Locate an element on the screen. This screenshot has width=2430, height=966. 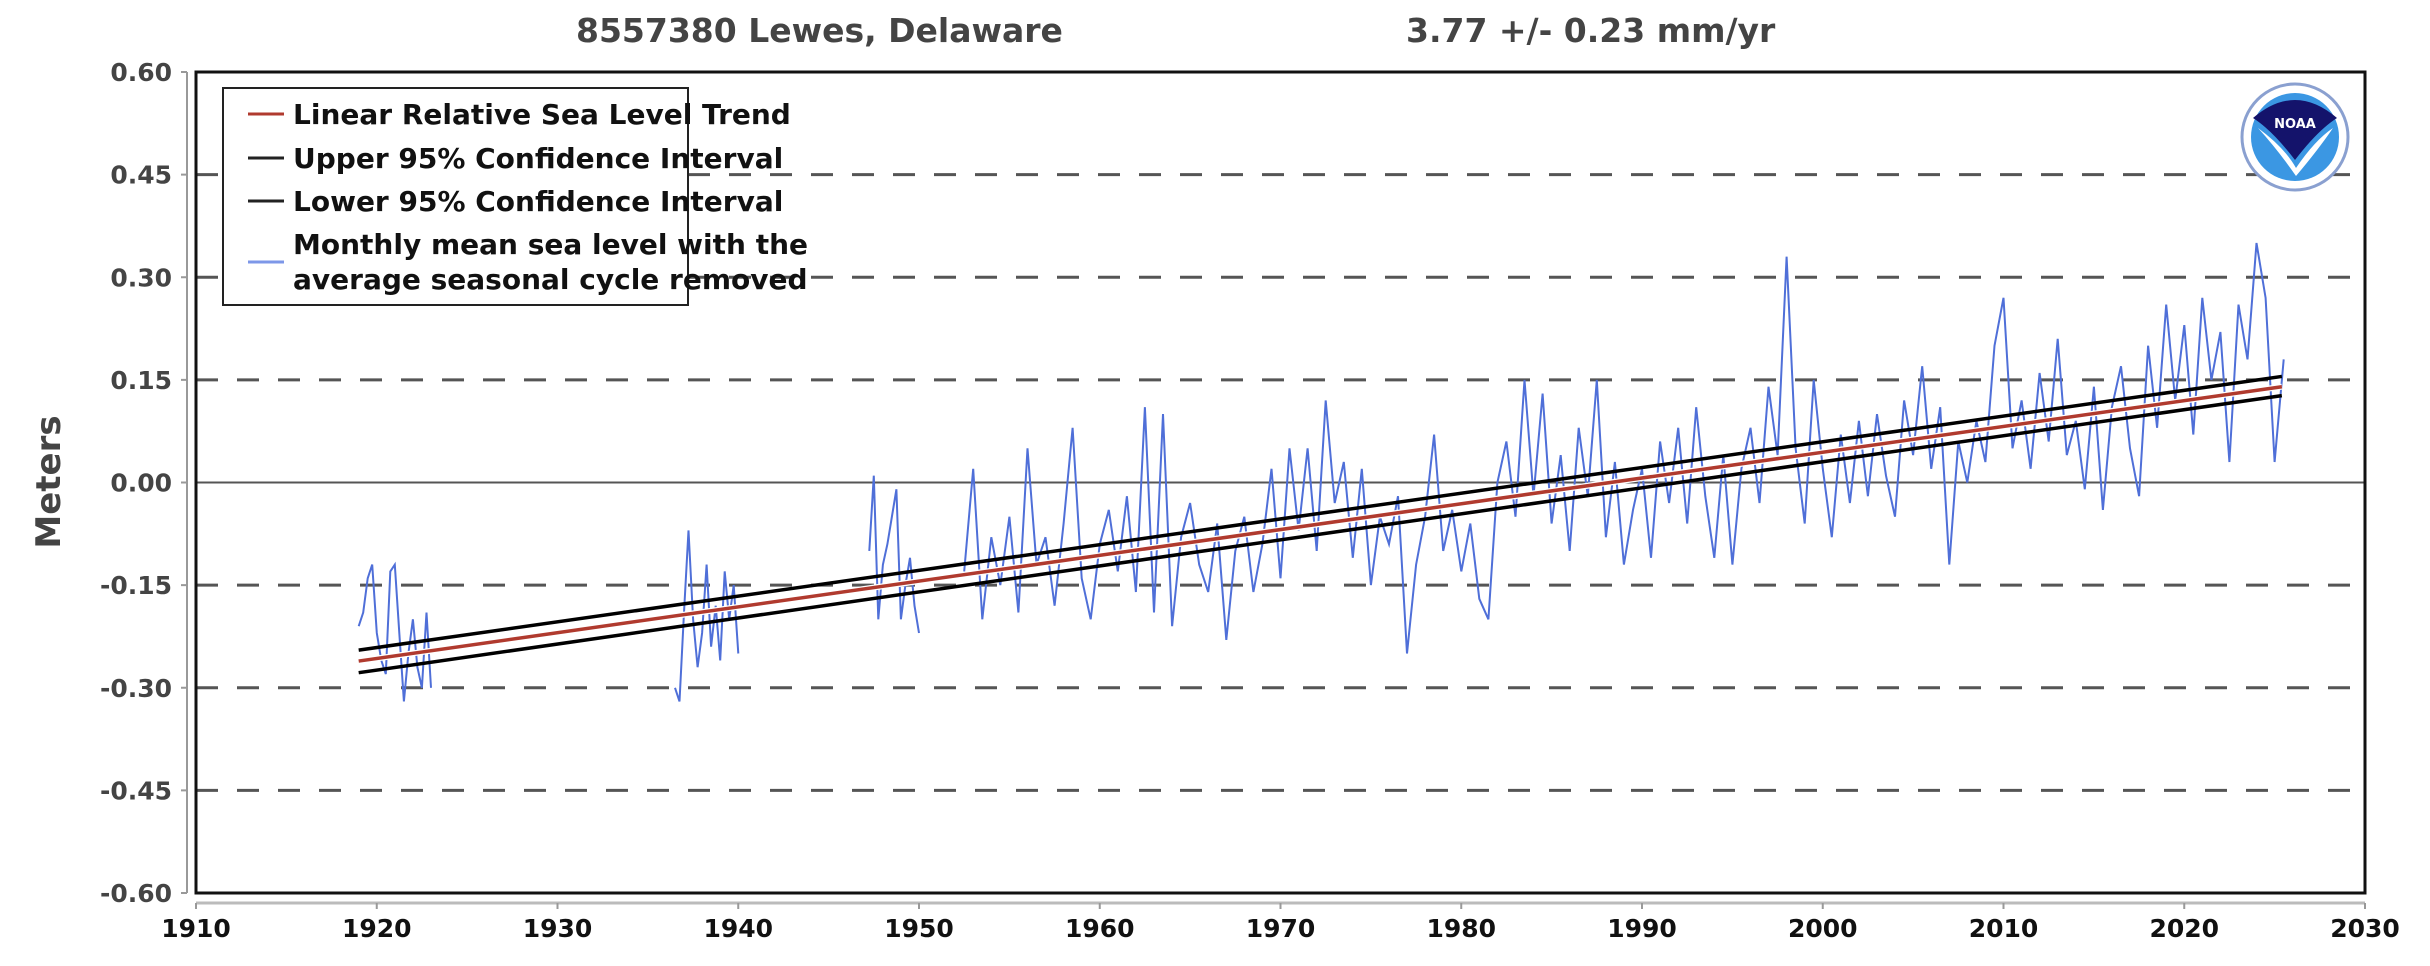
y-tick-label: 0.60 is located at coordinates (141, 72).